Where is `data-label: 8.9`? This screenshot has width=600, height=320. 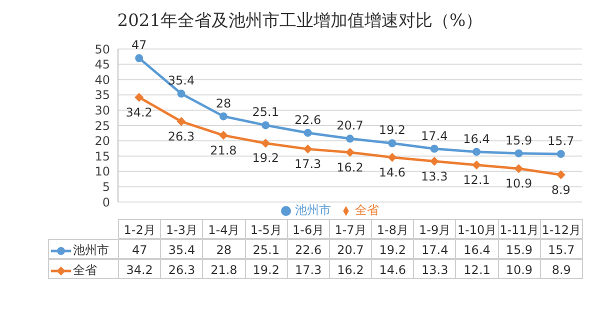
data-label: 8.9 is located at coordinates (561, 269).